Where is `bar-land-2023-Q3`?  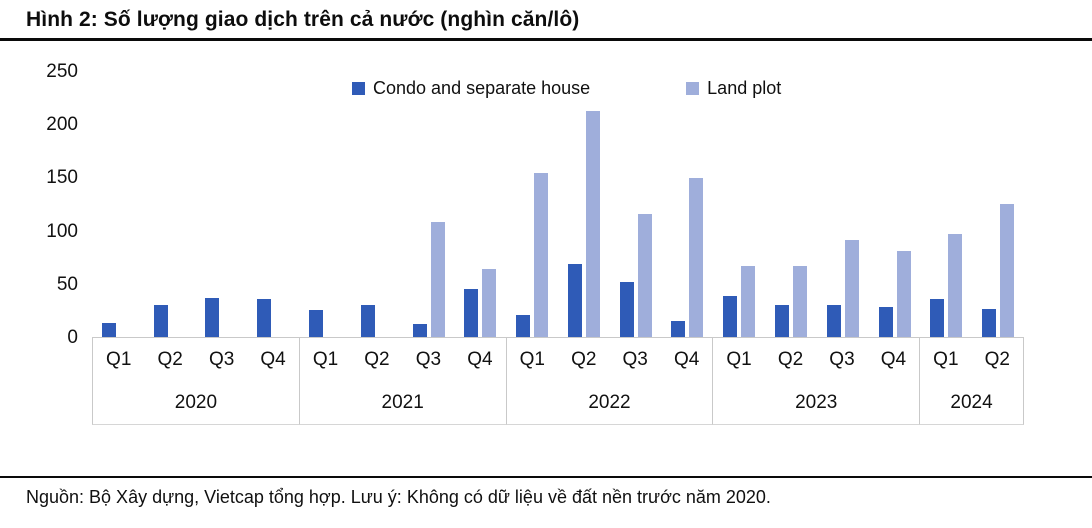
bar-land-2023-Q3 is located at coordinates (851, 288).